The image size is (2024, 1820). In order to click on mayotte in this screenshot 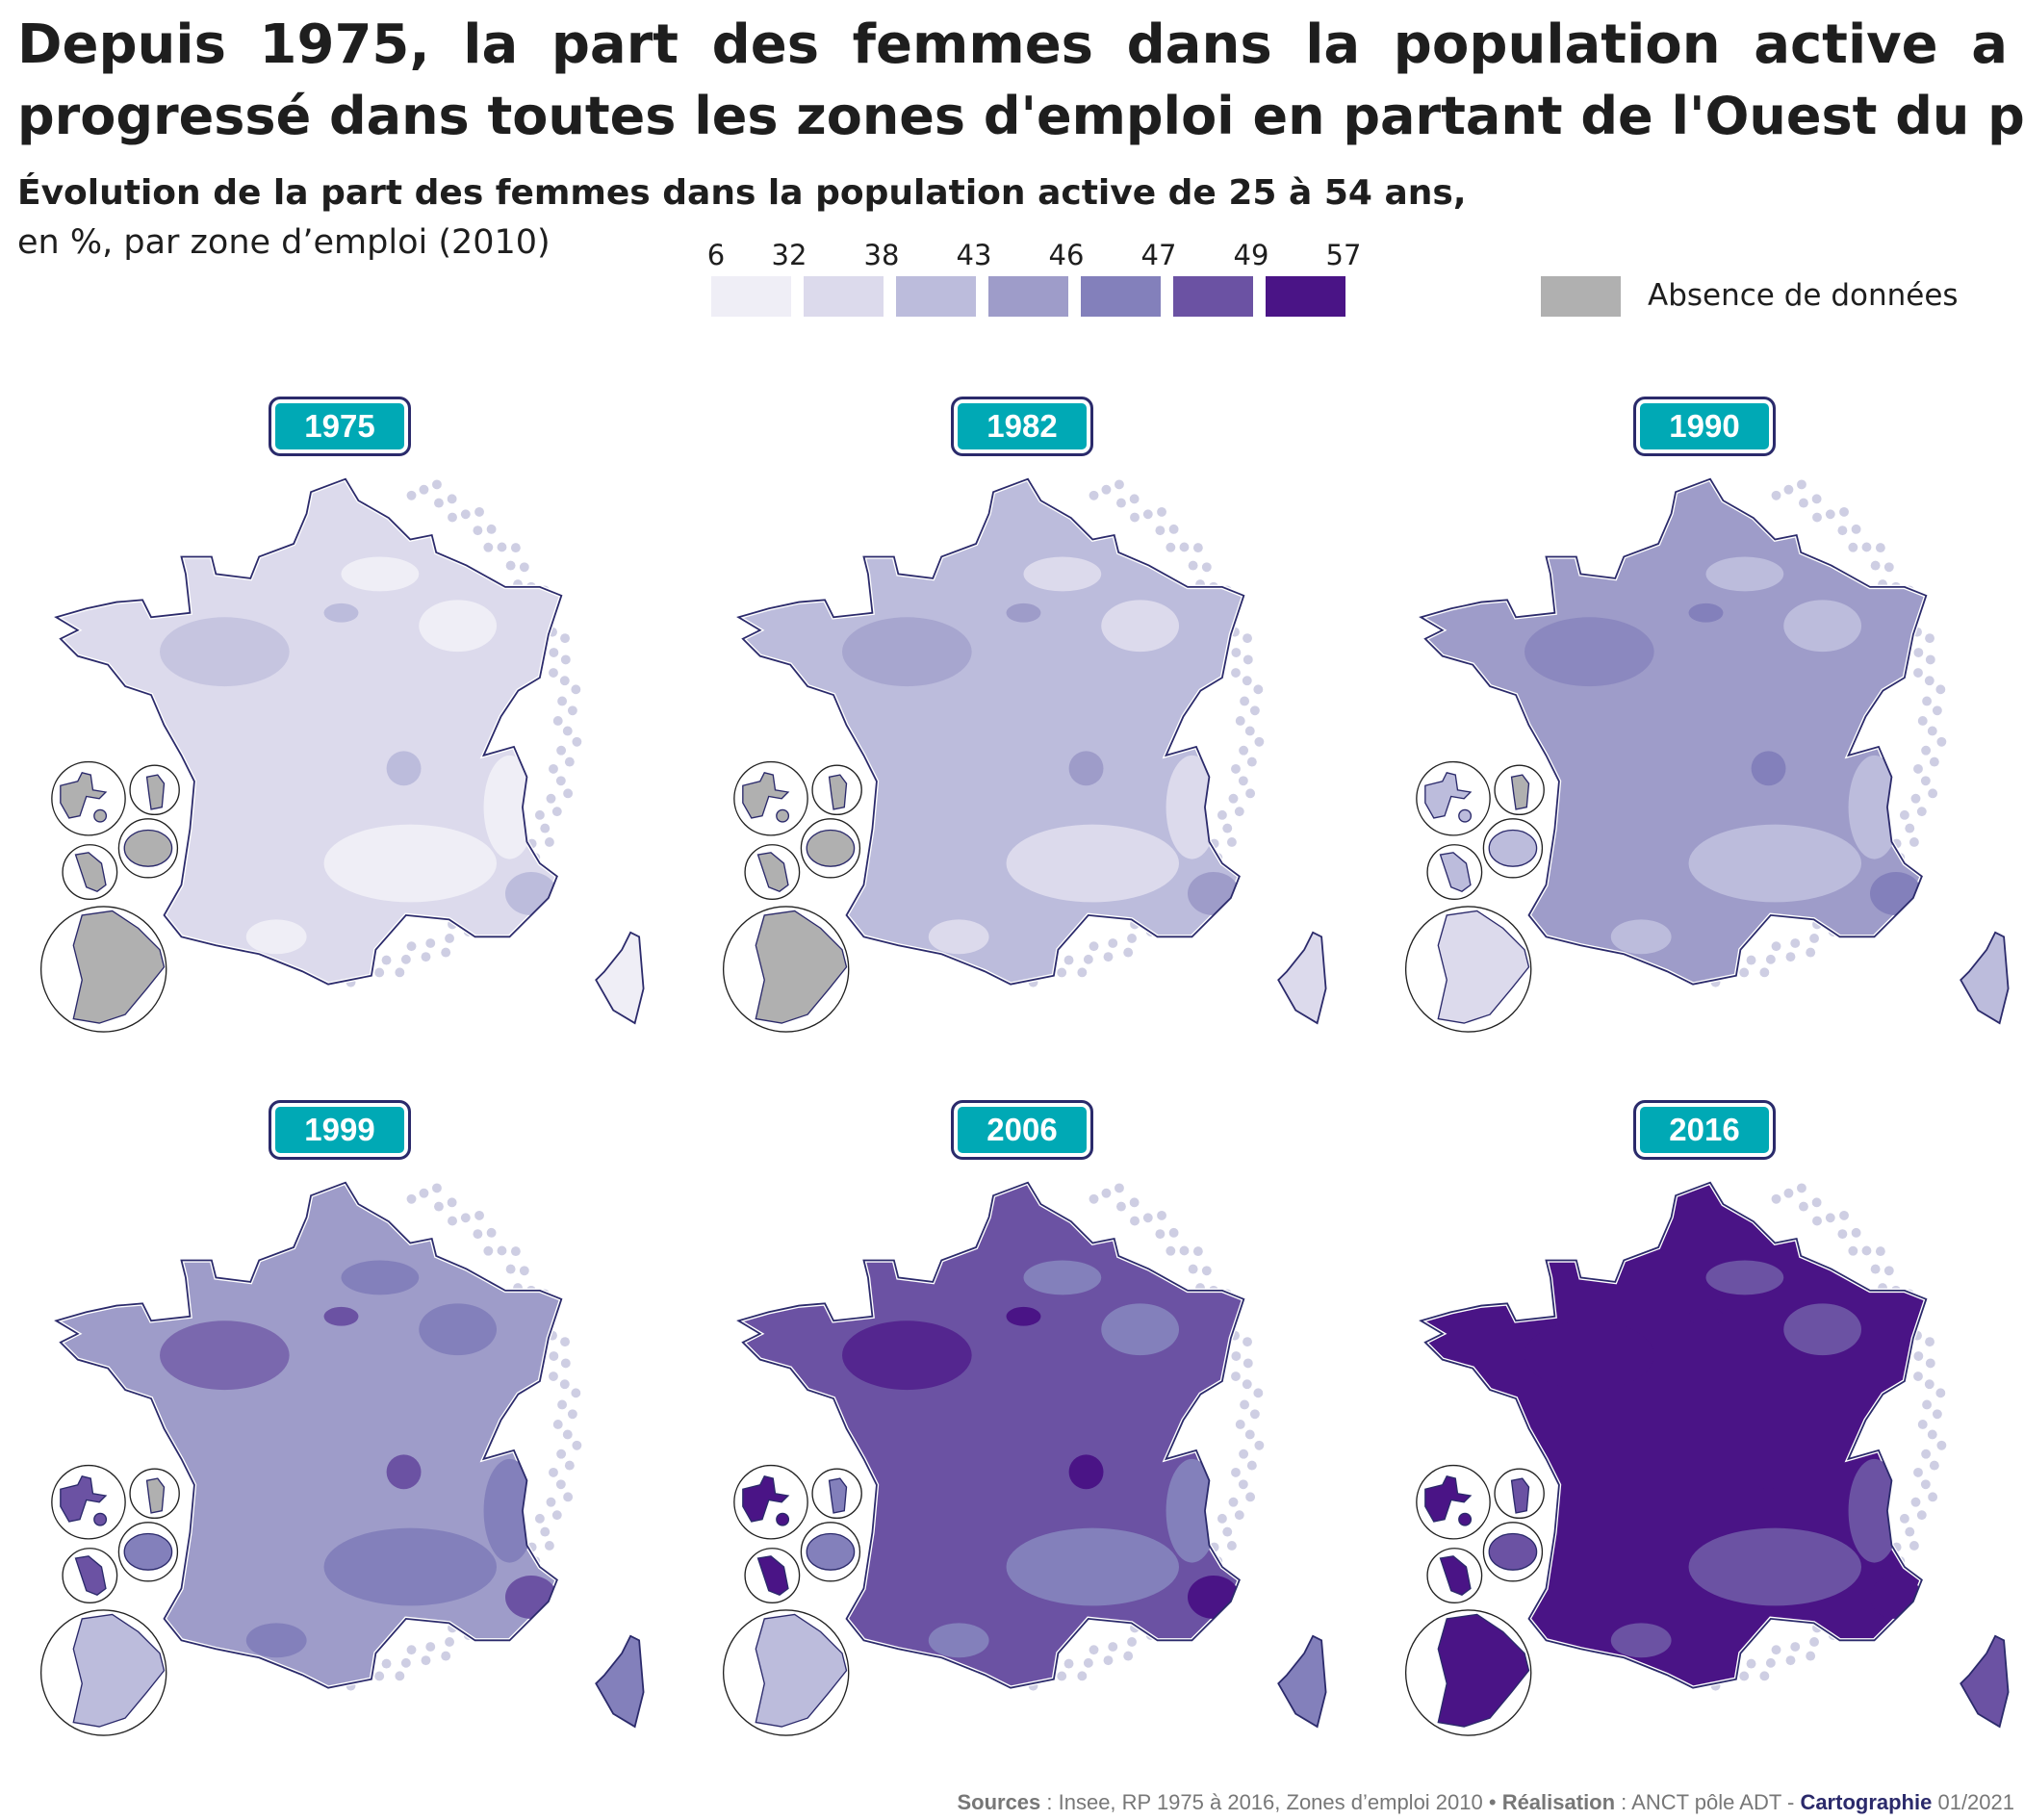, I will do `click(155, 1495)`.